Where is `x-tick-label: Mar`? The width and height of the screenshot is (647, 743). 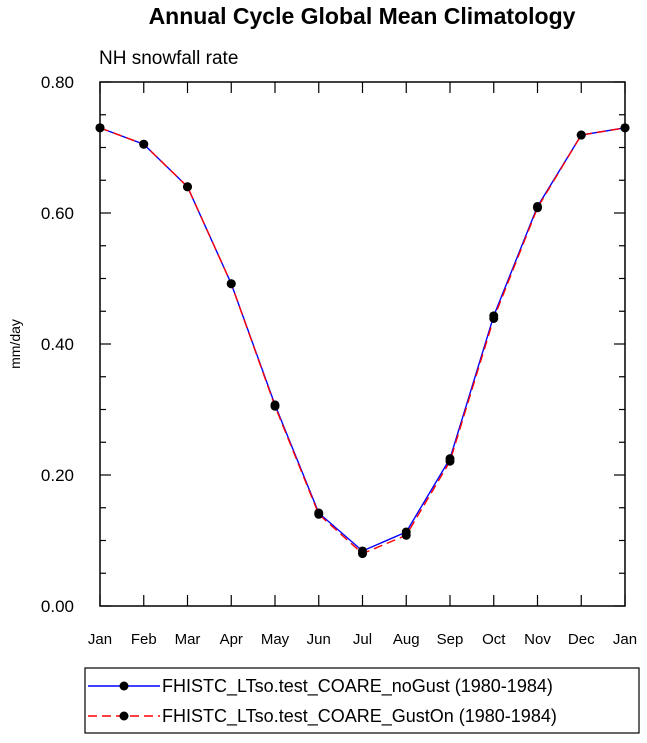
x-tick-label: Mar is located at coordinates (188, 639).